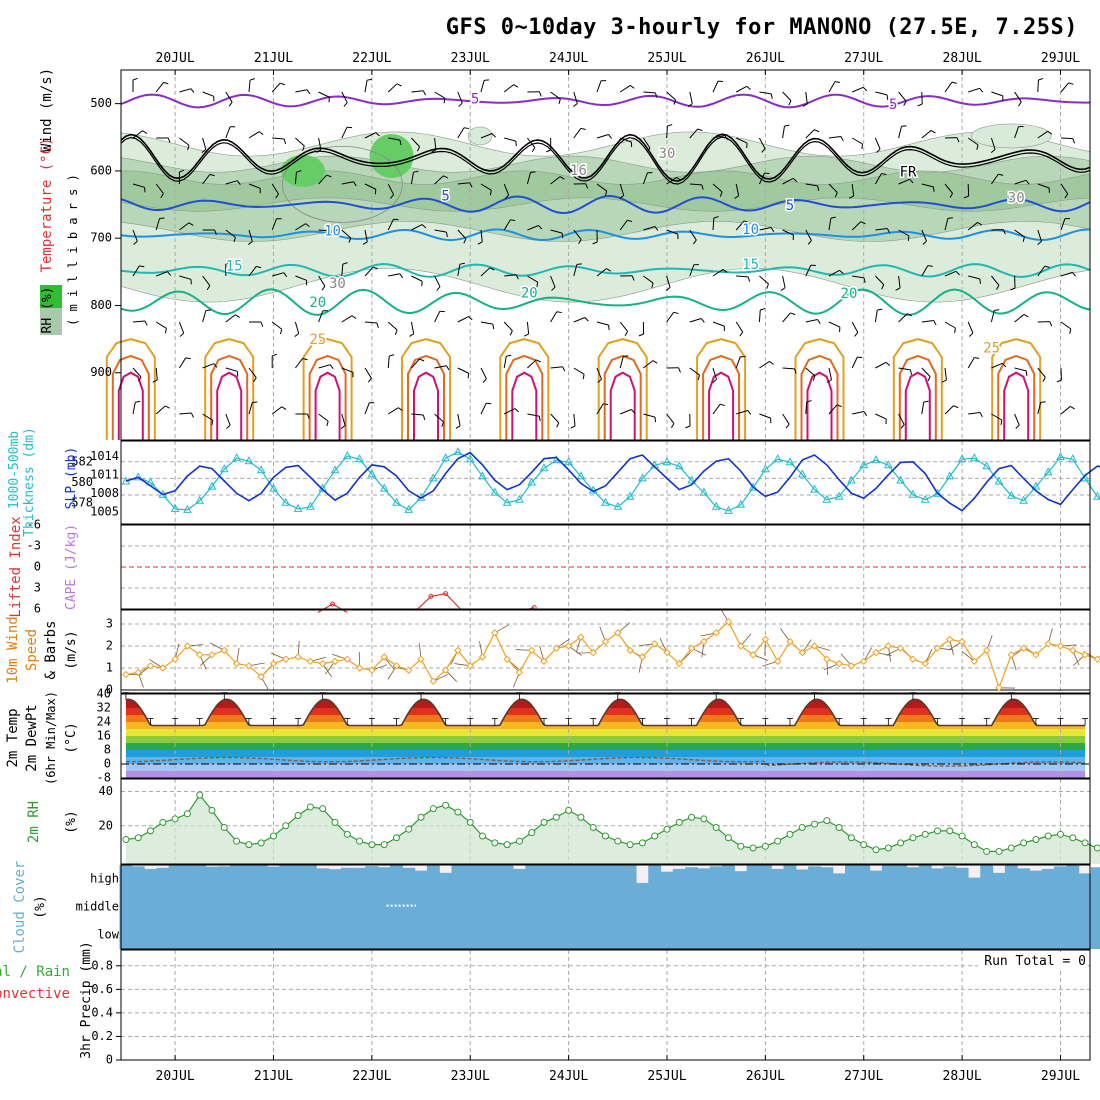 The height and width of the screenshot is (1100, 1100). What do you see at coordinates (29, 482) in the screenshot?
I see `y-axis-label: Thickness (dm)` at bounding box center [29, 482].